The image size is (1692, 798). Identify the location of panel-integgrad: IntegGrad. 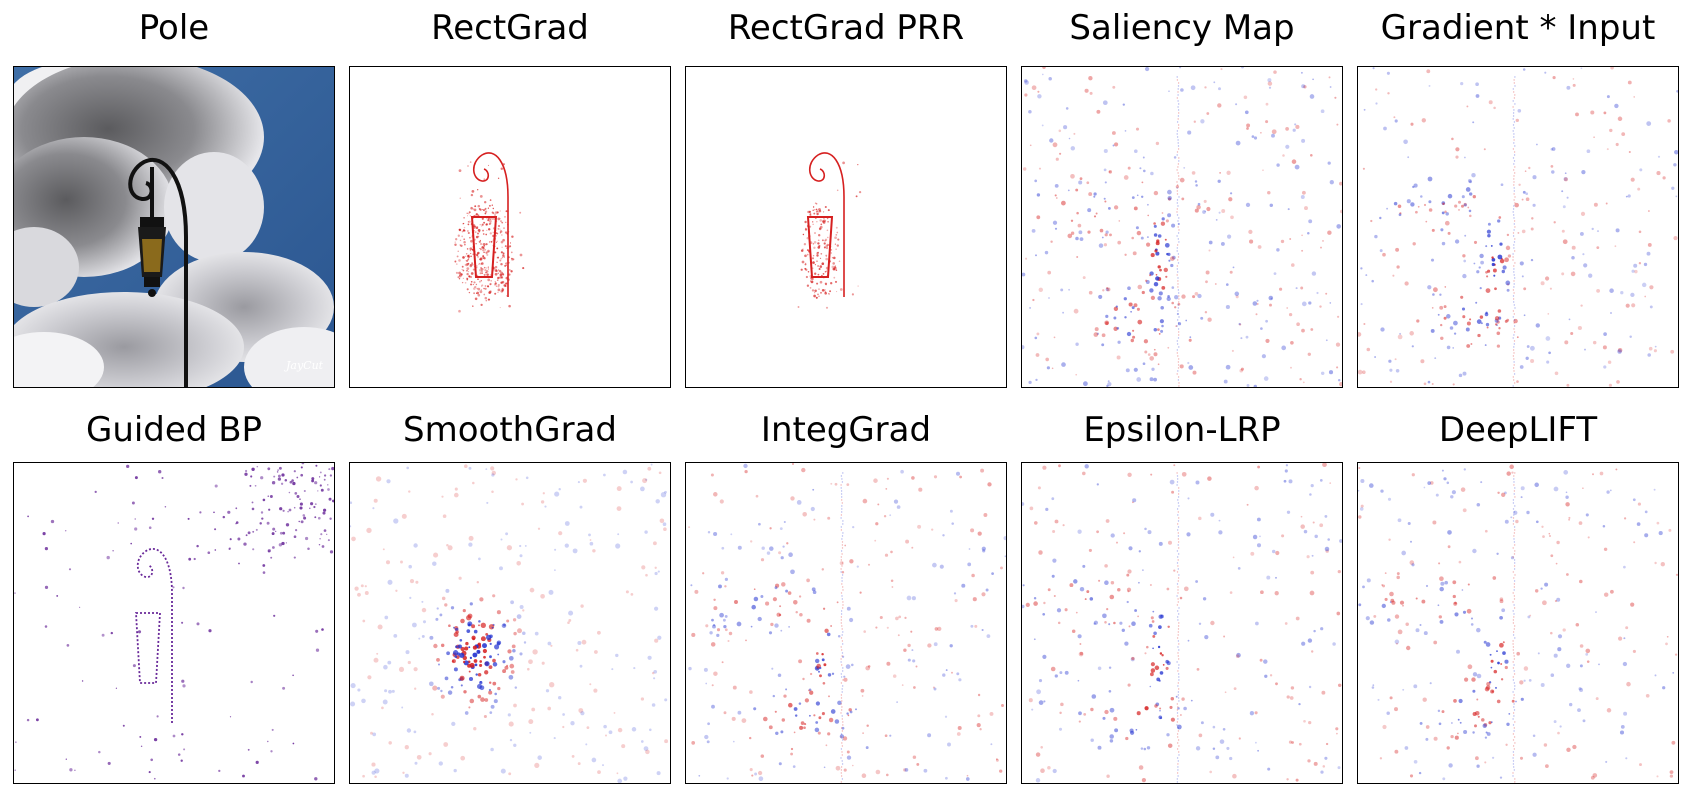
(846, 600).